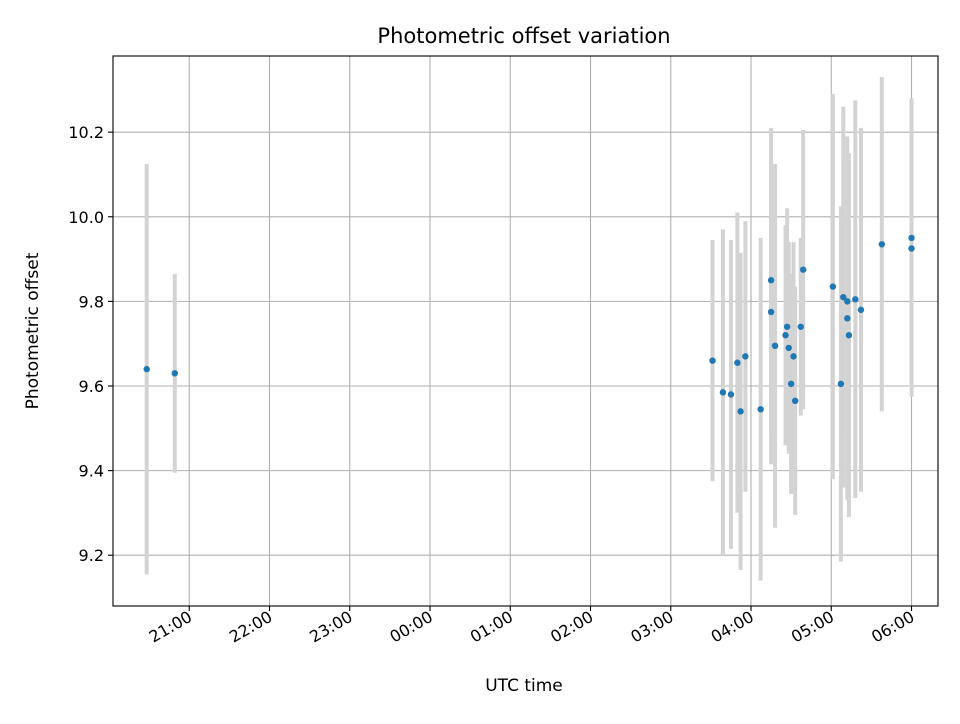  What do you see at coordinates (91, 386) in the screenshot?
I see `y-tick-label: 9.6` at bounding box center [91, 386].